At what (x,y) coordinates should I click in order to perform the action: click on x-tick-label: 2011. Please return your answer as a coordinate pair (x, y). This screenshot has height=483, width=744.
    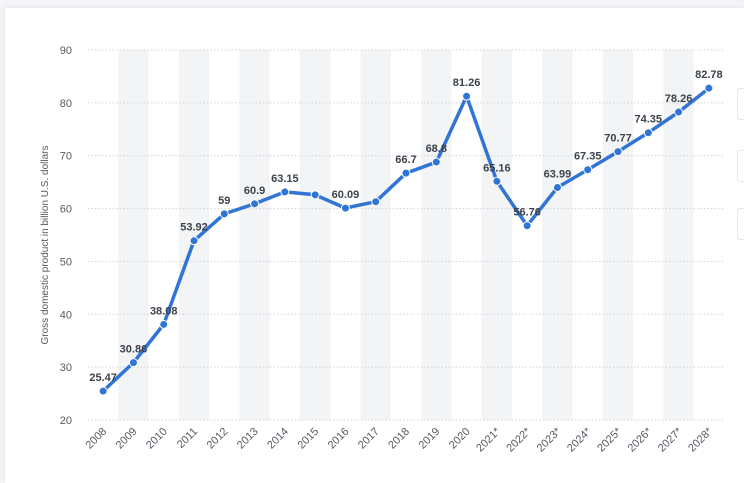
    Looking at the image, I should click on (187, 438).